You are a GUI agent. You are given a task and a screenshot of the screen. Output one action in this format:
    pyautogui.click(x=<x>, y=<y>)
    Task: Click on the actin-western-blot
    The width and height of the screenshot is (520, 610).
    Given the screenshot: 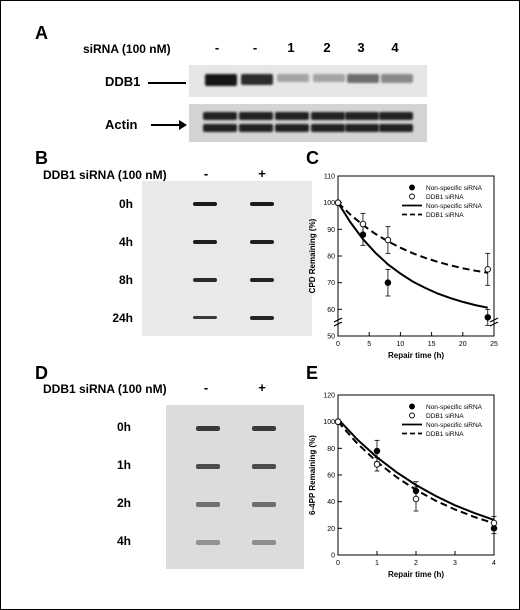 What is the action you would take?
    pyautogui.click(x=308, y=123)
    